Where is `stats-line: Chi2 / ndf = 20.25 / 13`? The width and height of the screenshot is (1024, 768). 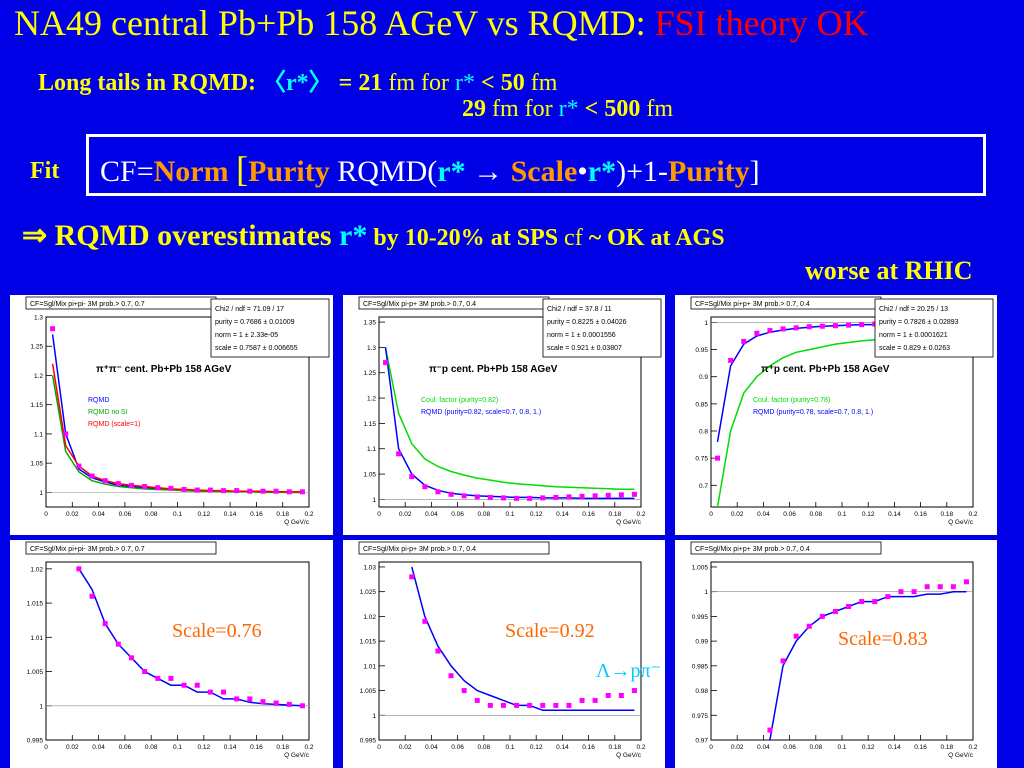
stats-line: Chi2 / ndf = 20.25 / 13 is located at coordinates (913, 309).